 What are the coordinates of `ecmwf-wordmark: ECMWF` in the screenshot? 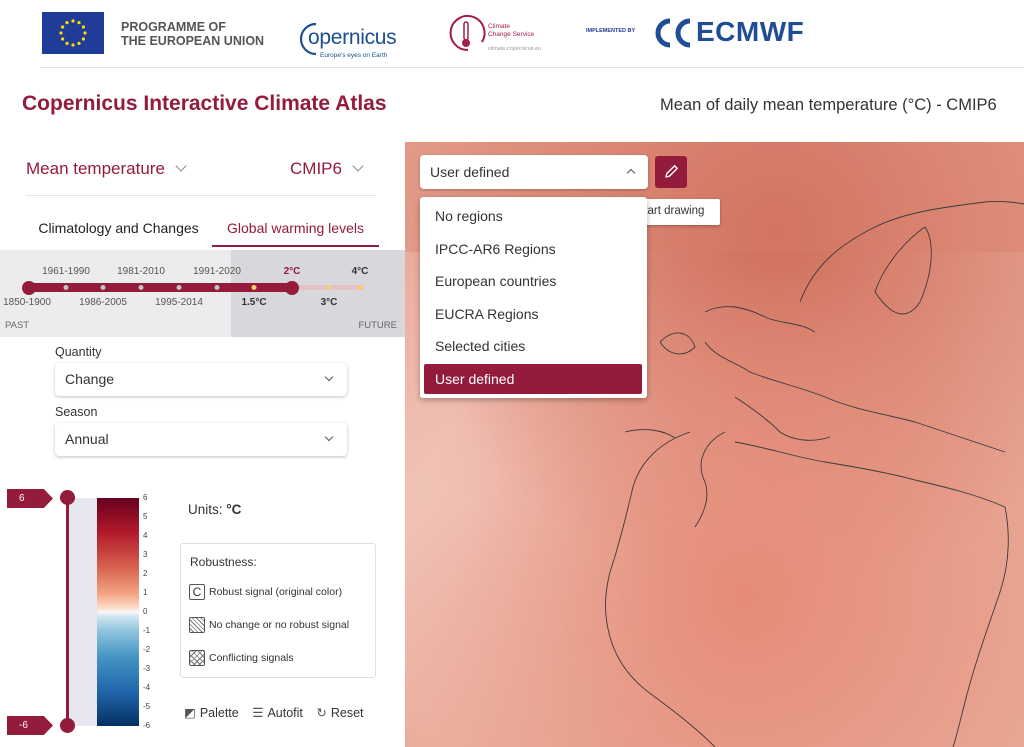 It's located at (750, 31).